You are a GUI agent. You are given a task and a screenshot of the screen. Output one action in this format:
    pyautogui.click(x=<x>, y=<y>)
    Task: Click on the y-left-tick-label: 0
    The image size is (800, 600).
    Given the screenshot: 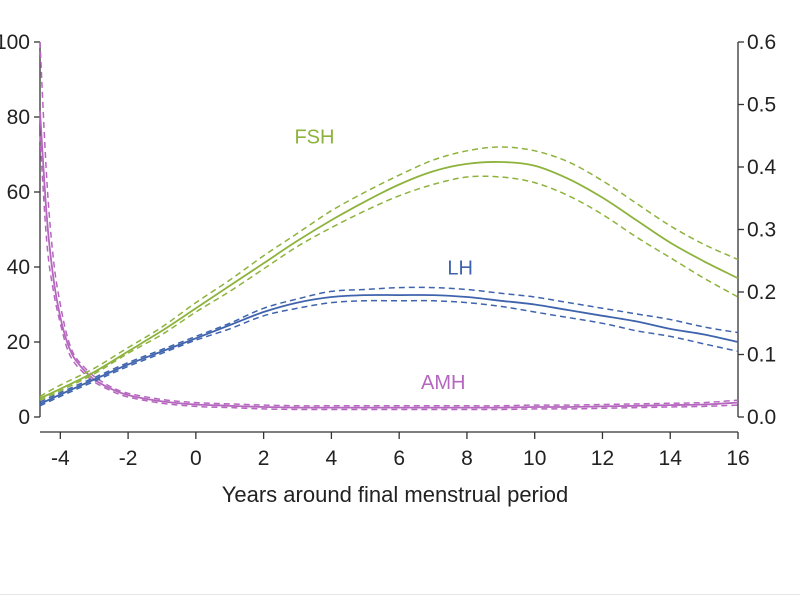 What is the action you would take?
    pyautogui.click(x=24, y=417)
    